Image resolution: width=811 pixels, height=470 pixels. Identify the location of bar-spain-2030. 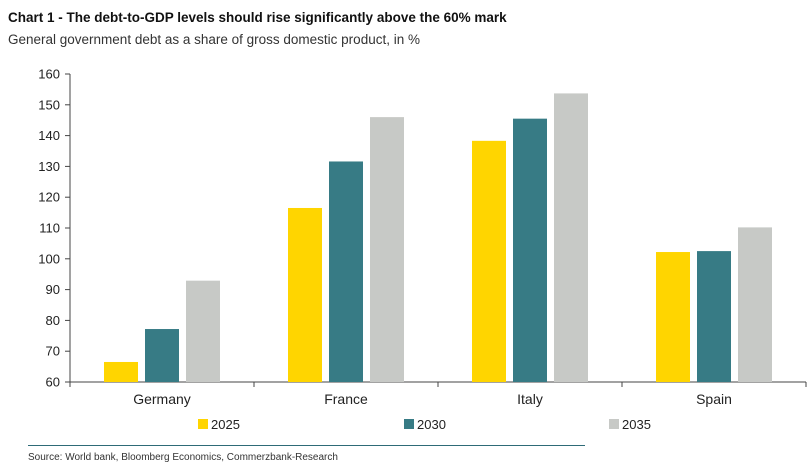
(714, 316).